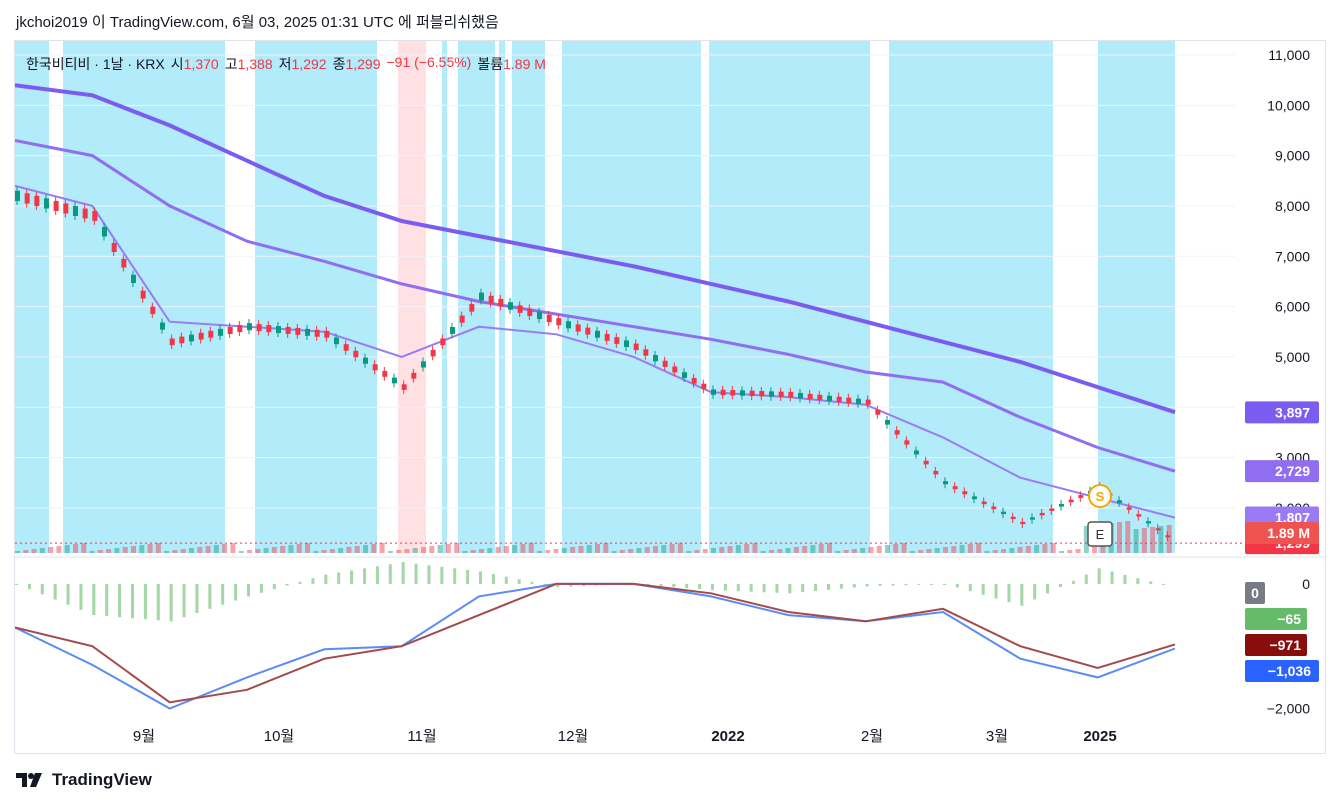 This screenshot has width=1341, height=808. I want to click on footer-brand: TradingView, so click(83, 780).